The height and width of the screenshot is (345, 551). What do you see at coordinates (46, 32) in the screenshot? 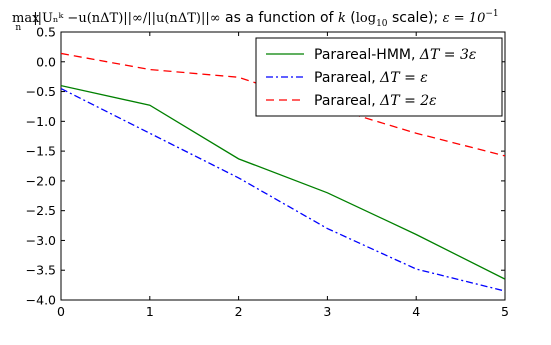
I see `y-tick-label: 0.5` at bounding box center [46, 32].